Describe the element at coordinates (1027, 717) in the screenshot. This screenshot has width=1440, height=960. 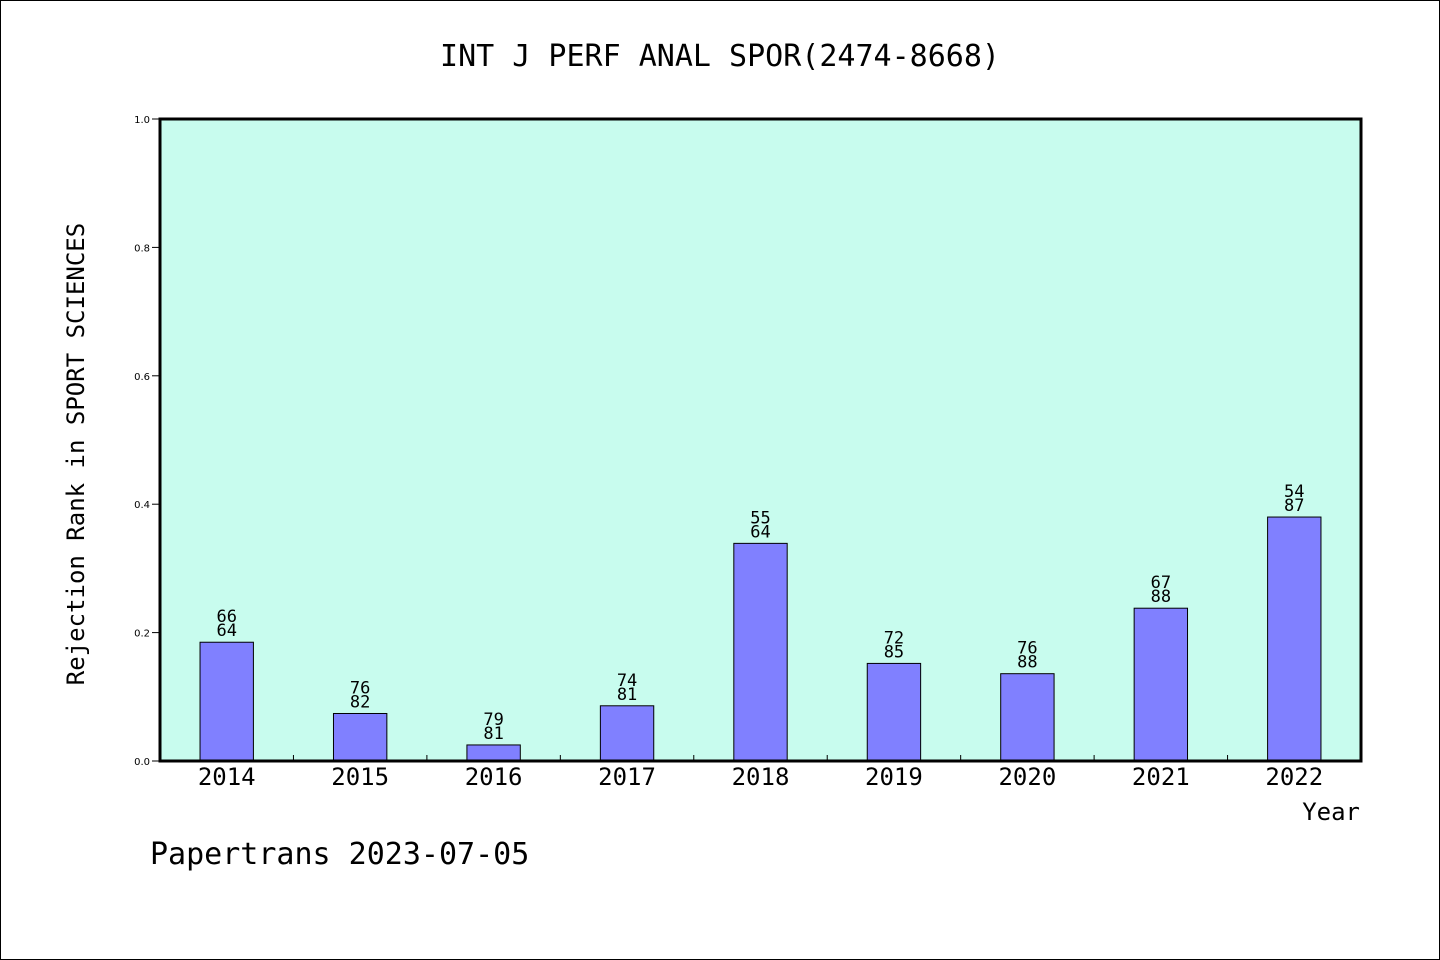
I see `bar-2020` at that location.